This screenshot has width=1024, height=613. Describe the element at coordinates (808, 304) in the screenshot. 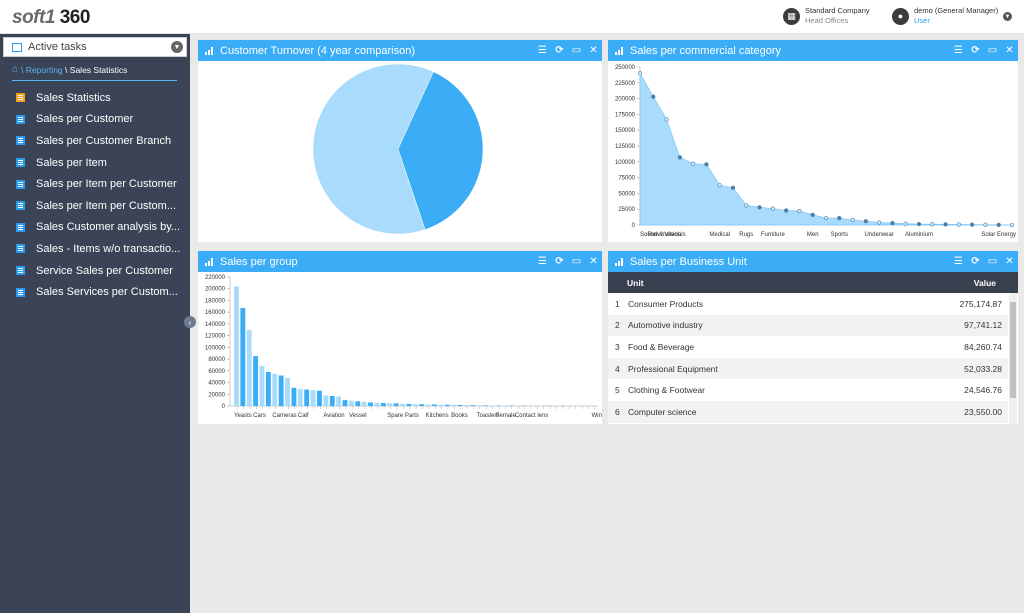

I see `table-row: 1 Consumer Products 275,174.87` at that location.